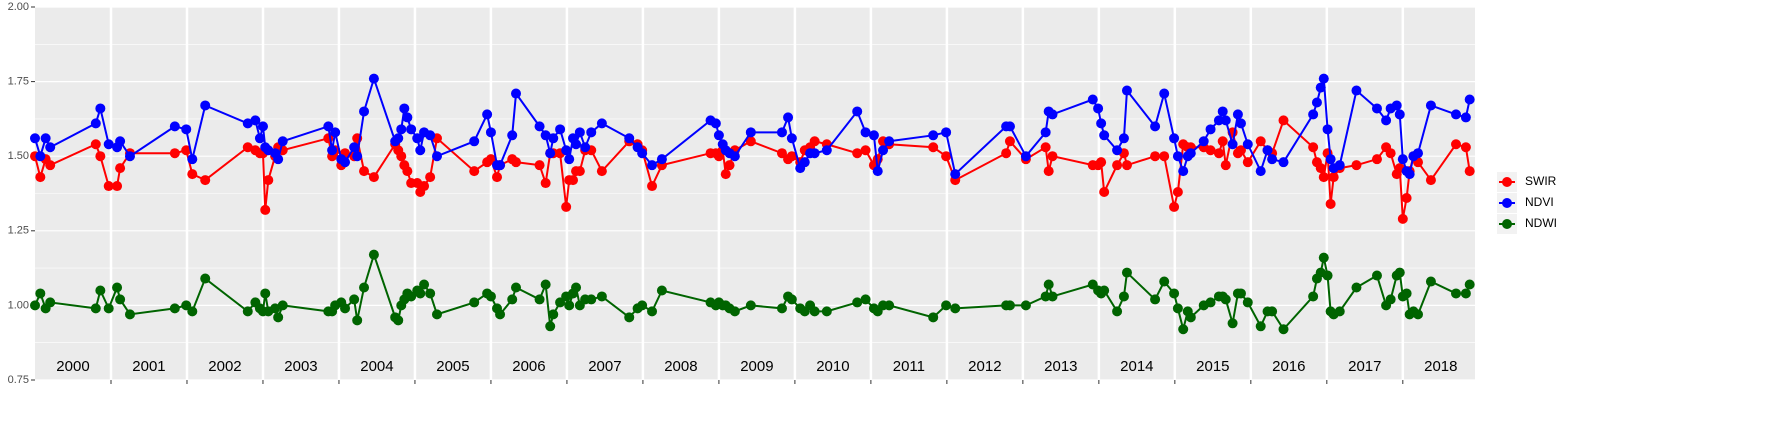  I want to click on year-label: 2014, so click(1136, 366).